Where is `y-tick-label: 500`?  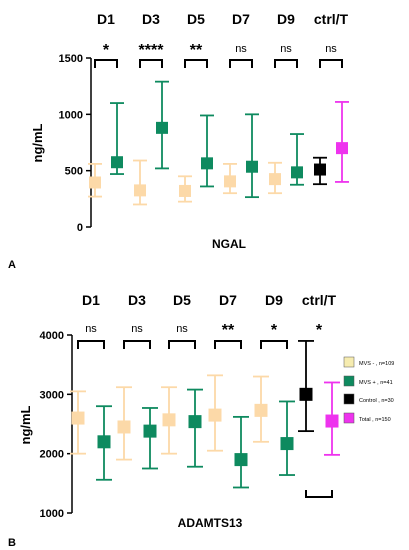
y-tick-label: 500 is located at coordinates (74, 172).